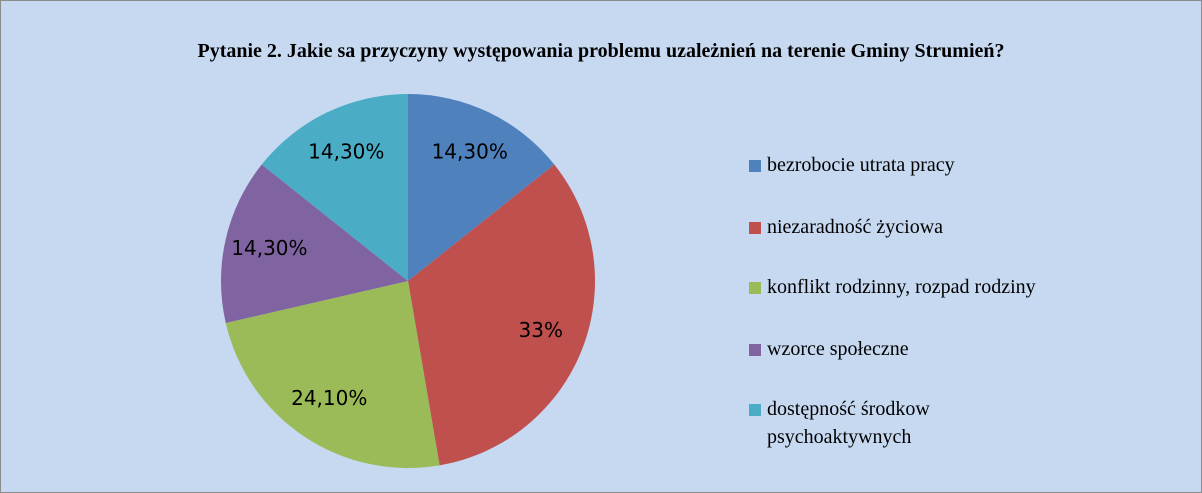 This screenshot has width=1202, height=493. What do you see at coordinates (838, 349) in the screenshot?
I see `legend-label: wzorce społeczne` at bounding box center [838, 349].